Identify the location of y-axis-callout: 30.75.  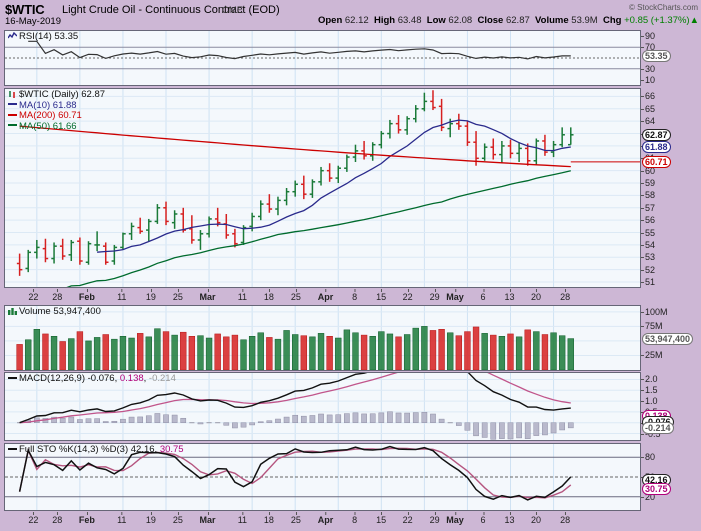
(656, 488).